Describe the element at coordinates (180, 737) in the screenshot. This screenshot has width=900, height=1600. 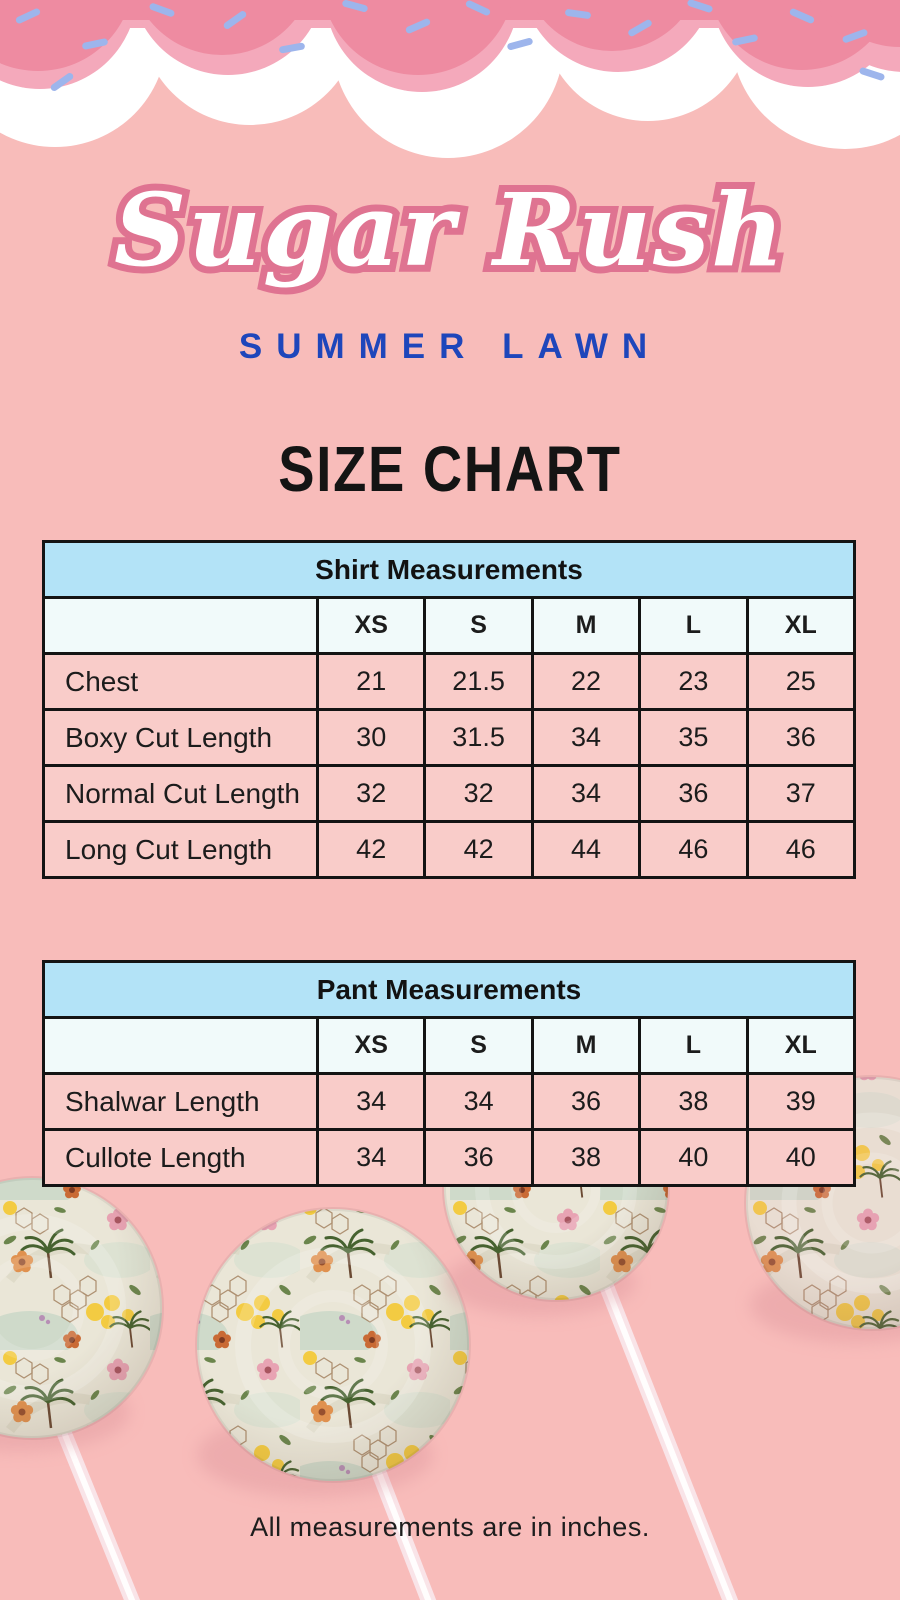
I see `row-label-cell: Boxy Cut Length` at that location.